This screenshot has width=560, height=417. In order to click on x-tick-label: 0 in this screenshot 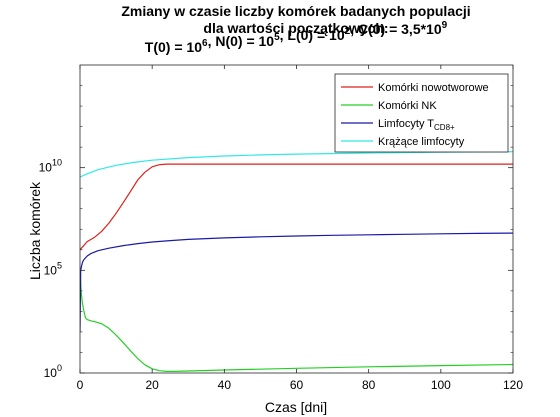, I will do `click(80, 385)`.